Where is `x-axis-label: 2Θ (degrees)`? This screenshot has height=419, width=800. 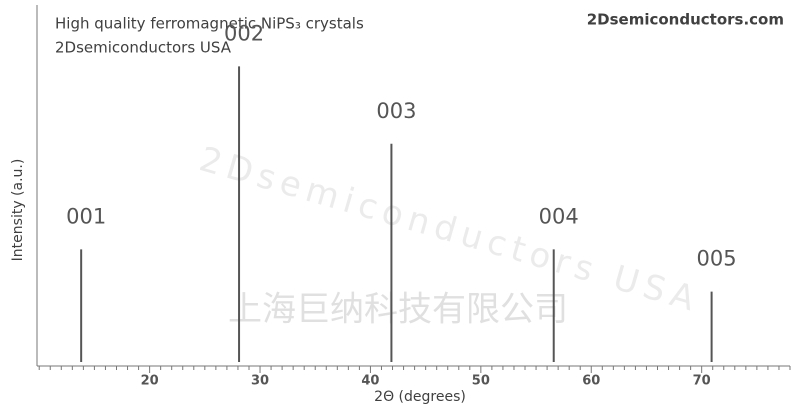
x-axis-label: 2Θ (degrees) is located at coordinates (420, 397).